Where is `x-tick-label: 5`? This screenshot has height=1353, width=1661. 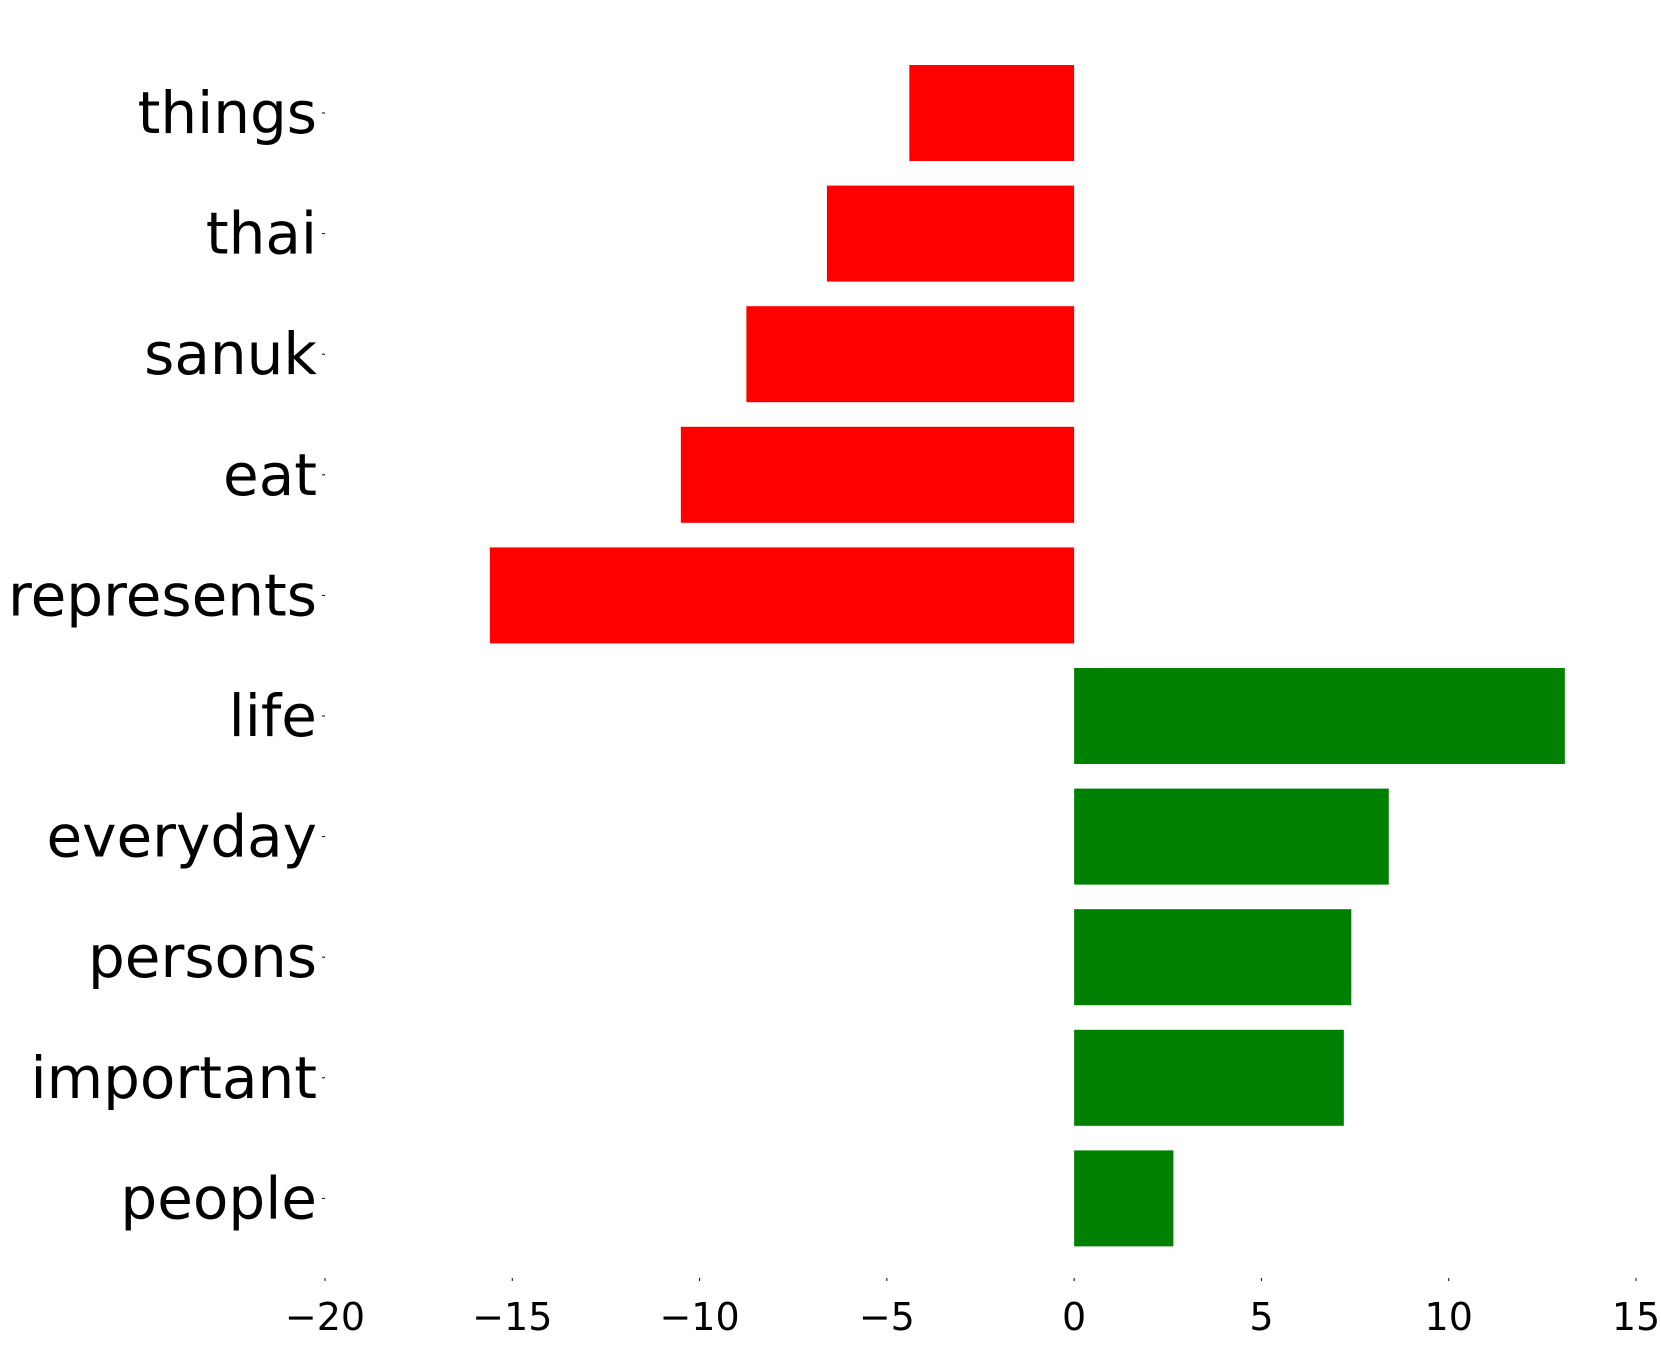
x-tick-label: 5 is located at coordinates (1261, 1317).